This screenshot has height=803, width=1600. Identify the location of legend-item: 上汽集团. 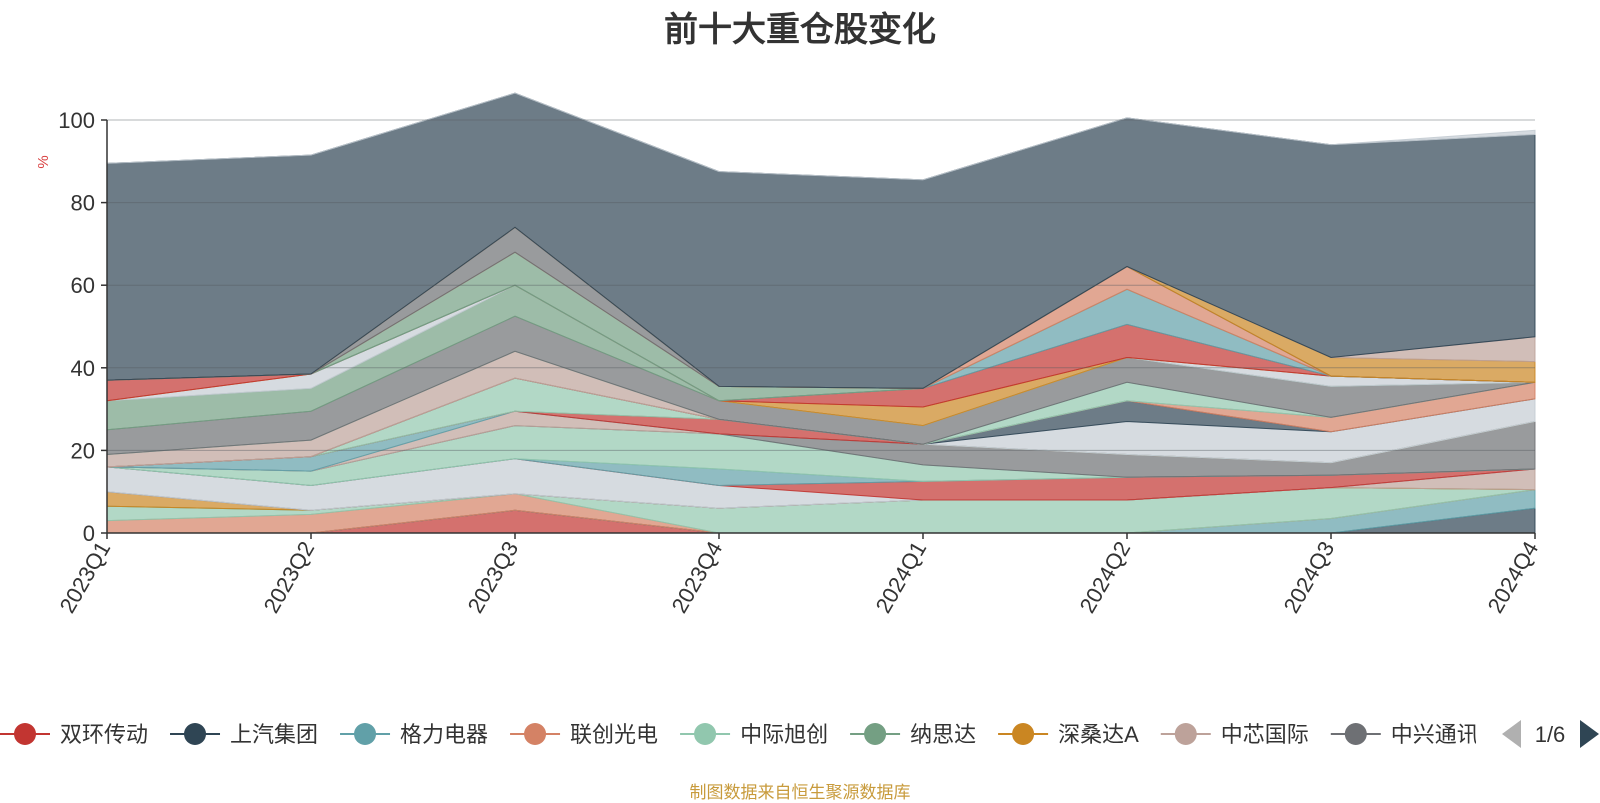
(244, 734).